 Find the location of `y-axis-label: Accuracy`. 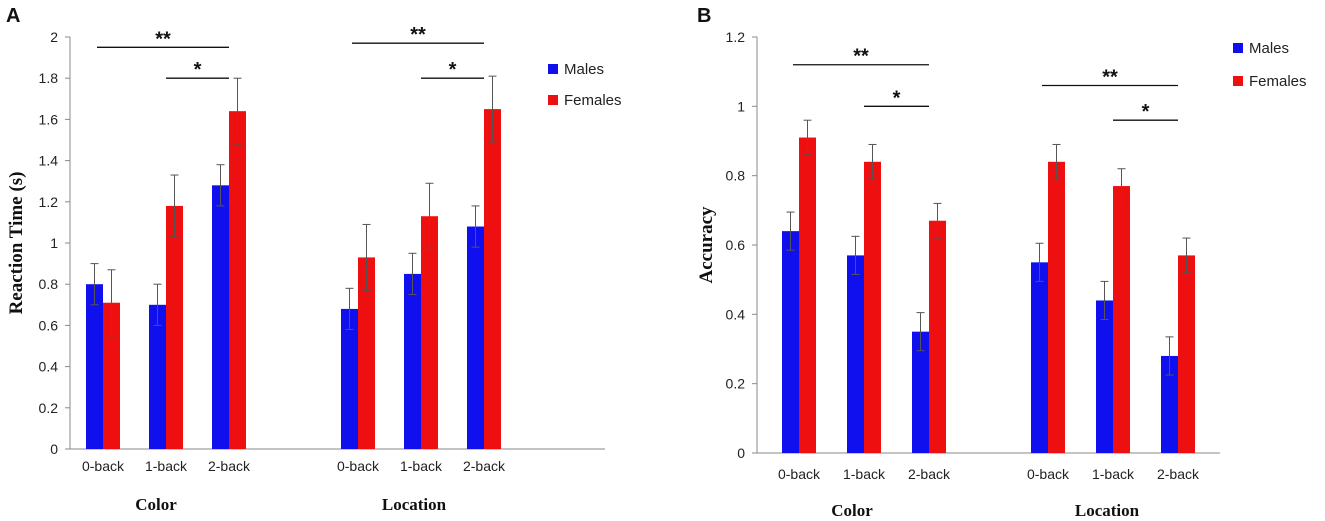

y-axis-label: Accuracy is located at coordinates (706, 245).